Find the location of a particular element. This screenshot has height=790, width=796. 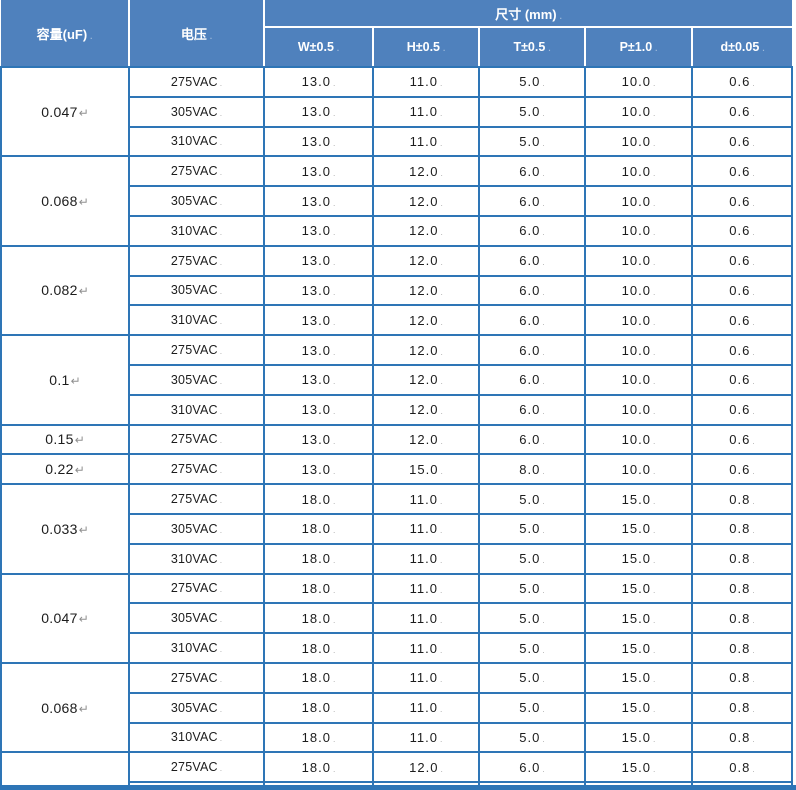

table-row: 0.068↵ 275VAC. 13.0. 12.0. 6.0. 10.0. 0.6. is located at coordinates (397, 201).